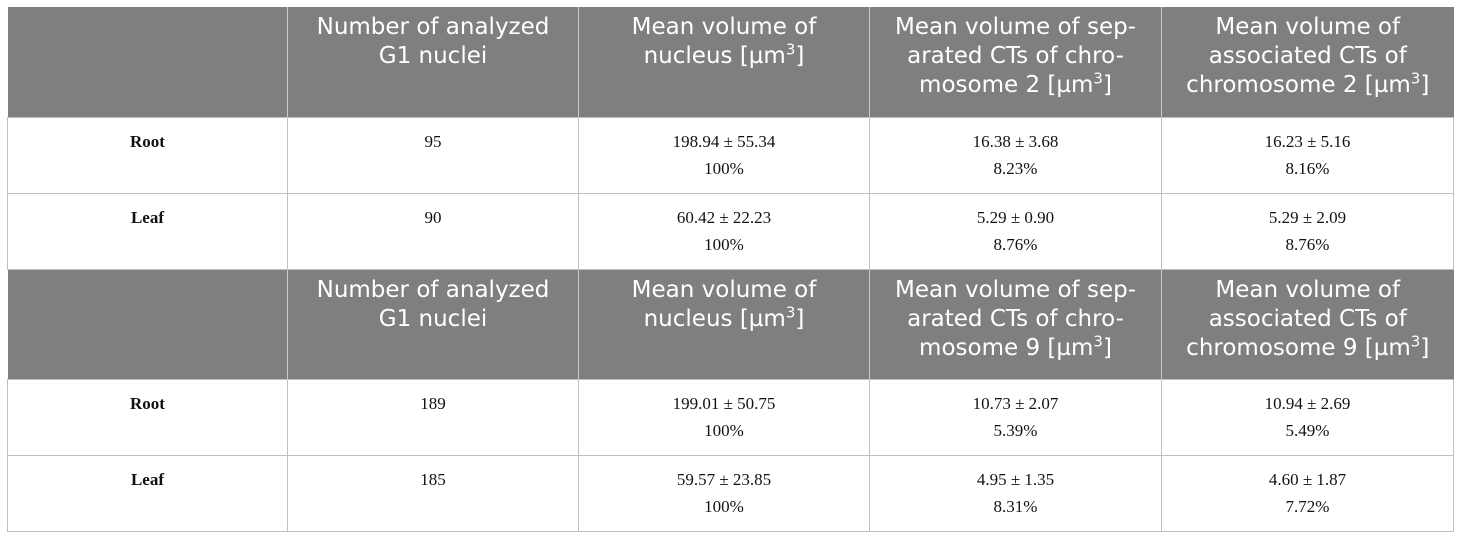 This screenshot has width=1460, height=539. Describe the element at coordinates (1307, 493) in the screenshot. I see `associated-volume-cell: 4.60 ± 1.87 7.72%` at that location.